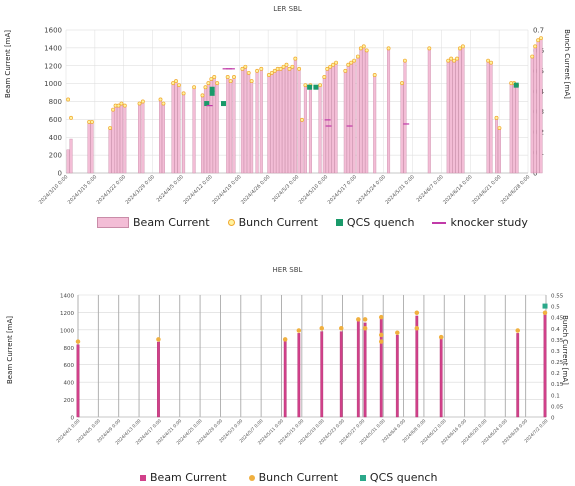 Image resolution: width=575 pixels, height=486 pixels. What do you see at coordinates (53, 66) in the screenshot?
I see `y-tick-label: 1200` at bounding box center [53, 66].